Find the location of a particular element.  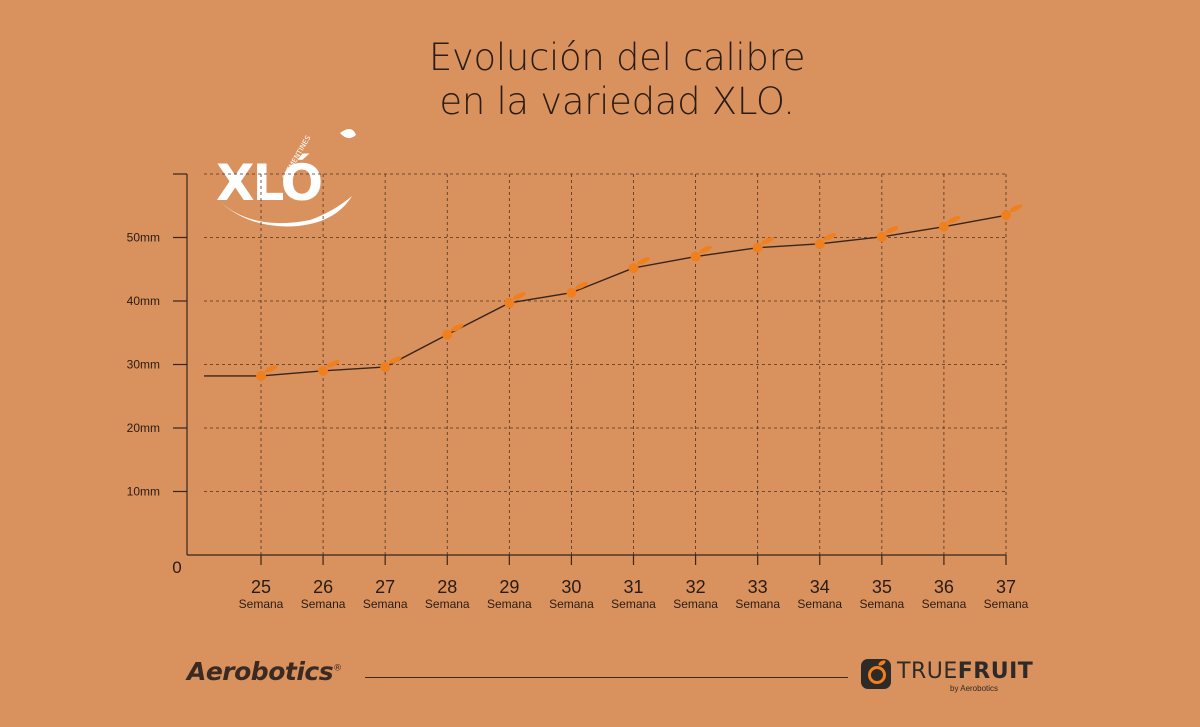

x-tick-label: 37 is located at coordinates (1006, 587).